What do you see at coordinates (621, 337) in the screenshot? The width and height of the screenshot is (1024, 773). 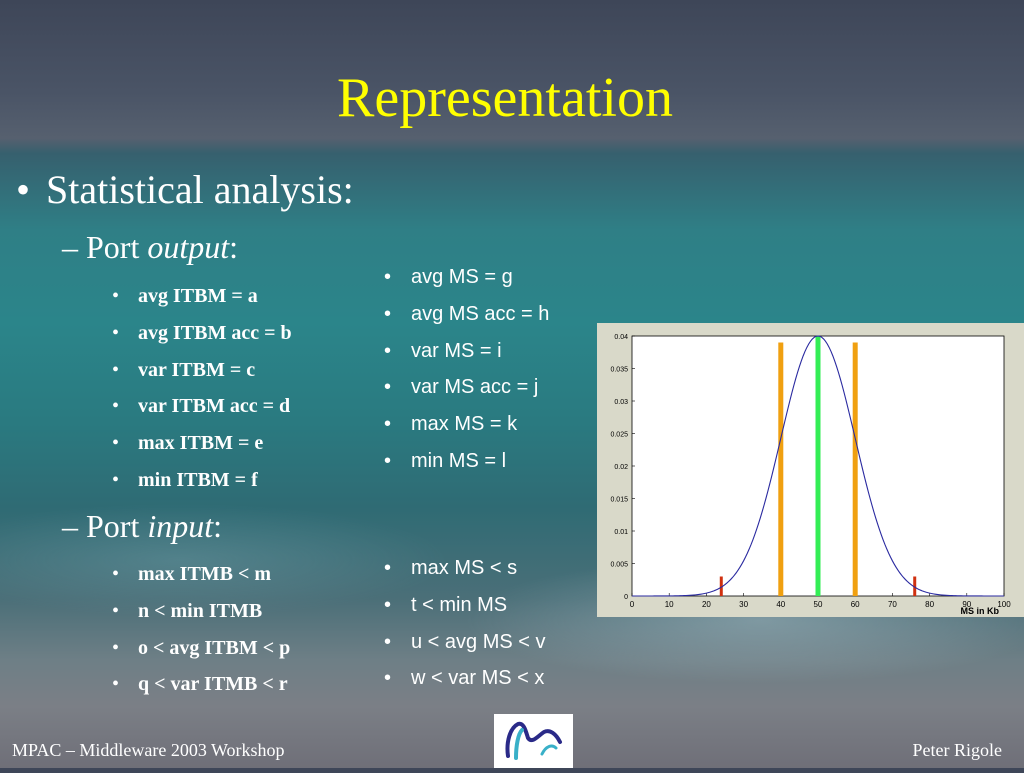 I see `y-tick-label: 0.04` at bounding box center [621, 337].